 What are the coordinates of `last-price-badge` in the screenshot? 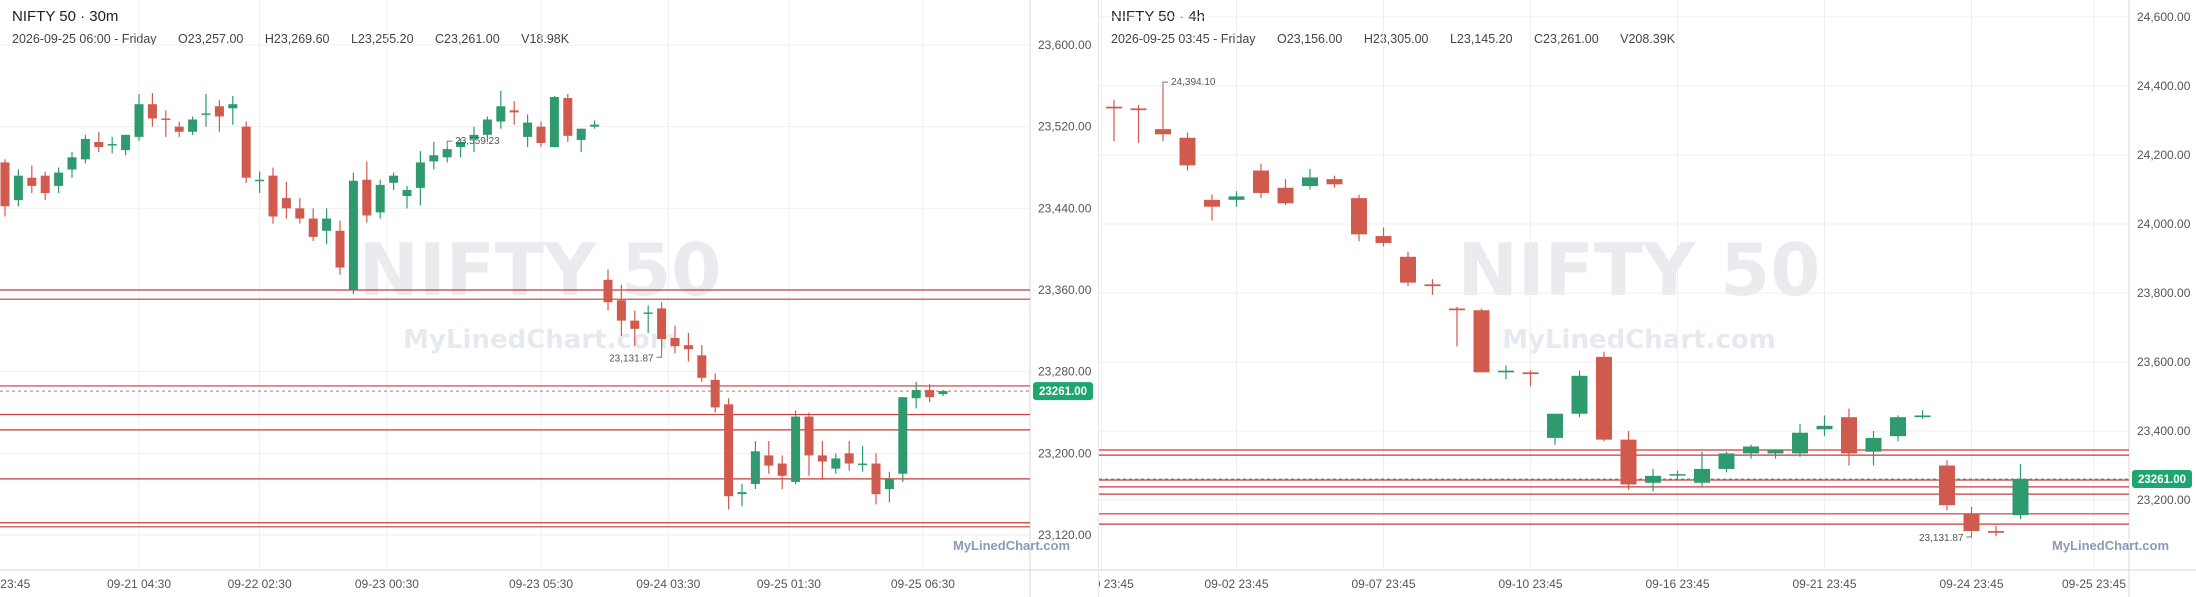 It's located at (2162, 478).